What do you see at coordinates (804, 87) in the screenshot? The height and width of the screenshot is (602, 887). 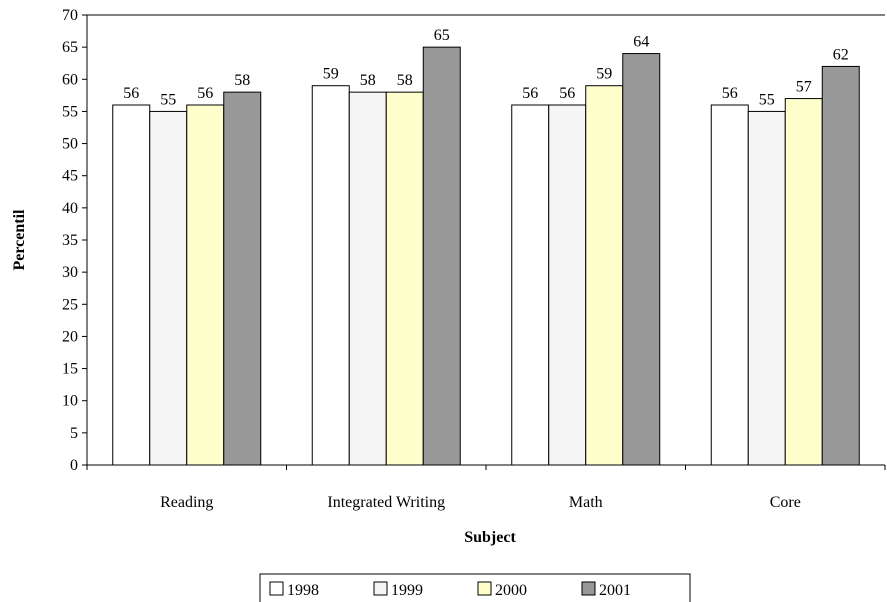 I see `data-label-2000: 57` at bounding box center [804, 87].